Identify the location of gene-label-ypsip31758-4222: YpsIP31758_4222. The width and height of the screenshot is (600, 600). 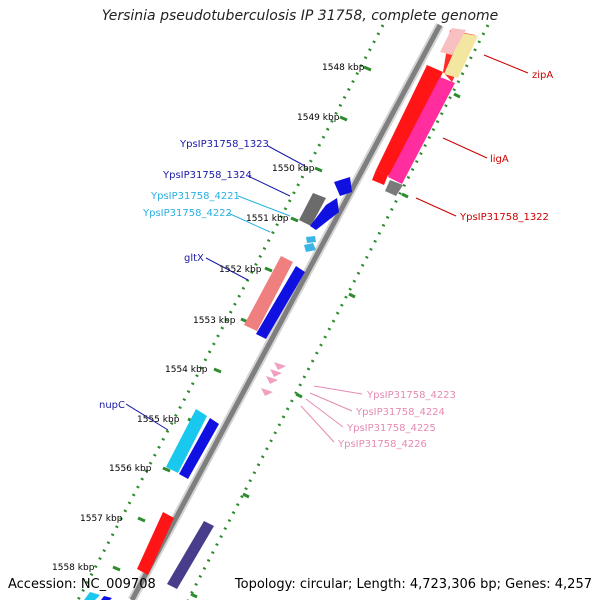
(187, 213).